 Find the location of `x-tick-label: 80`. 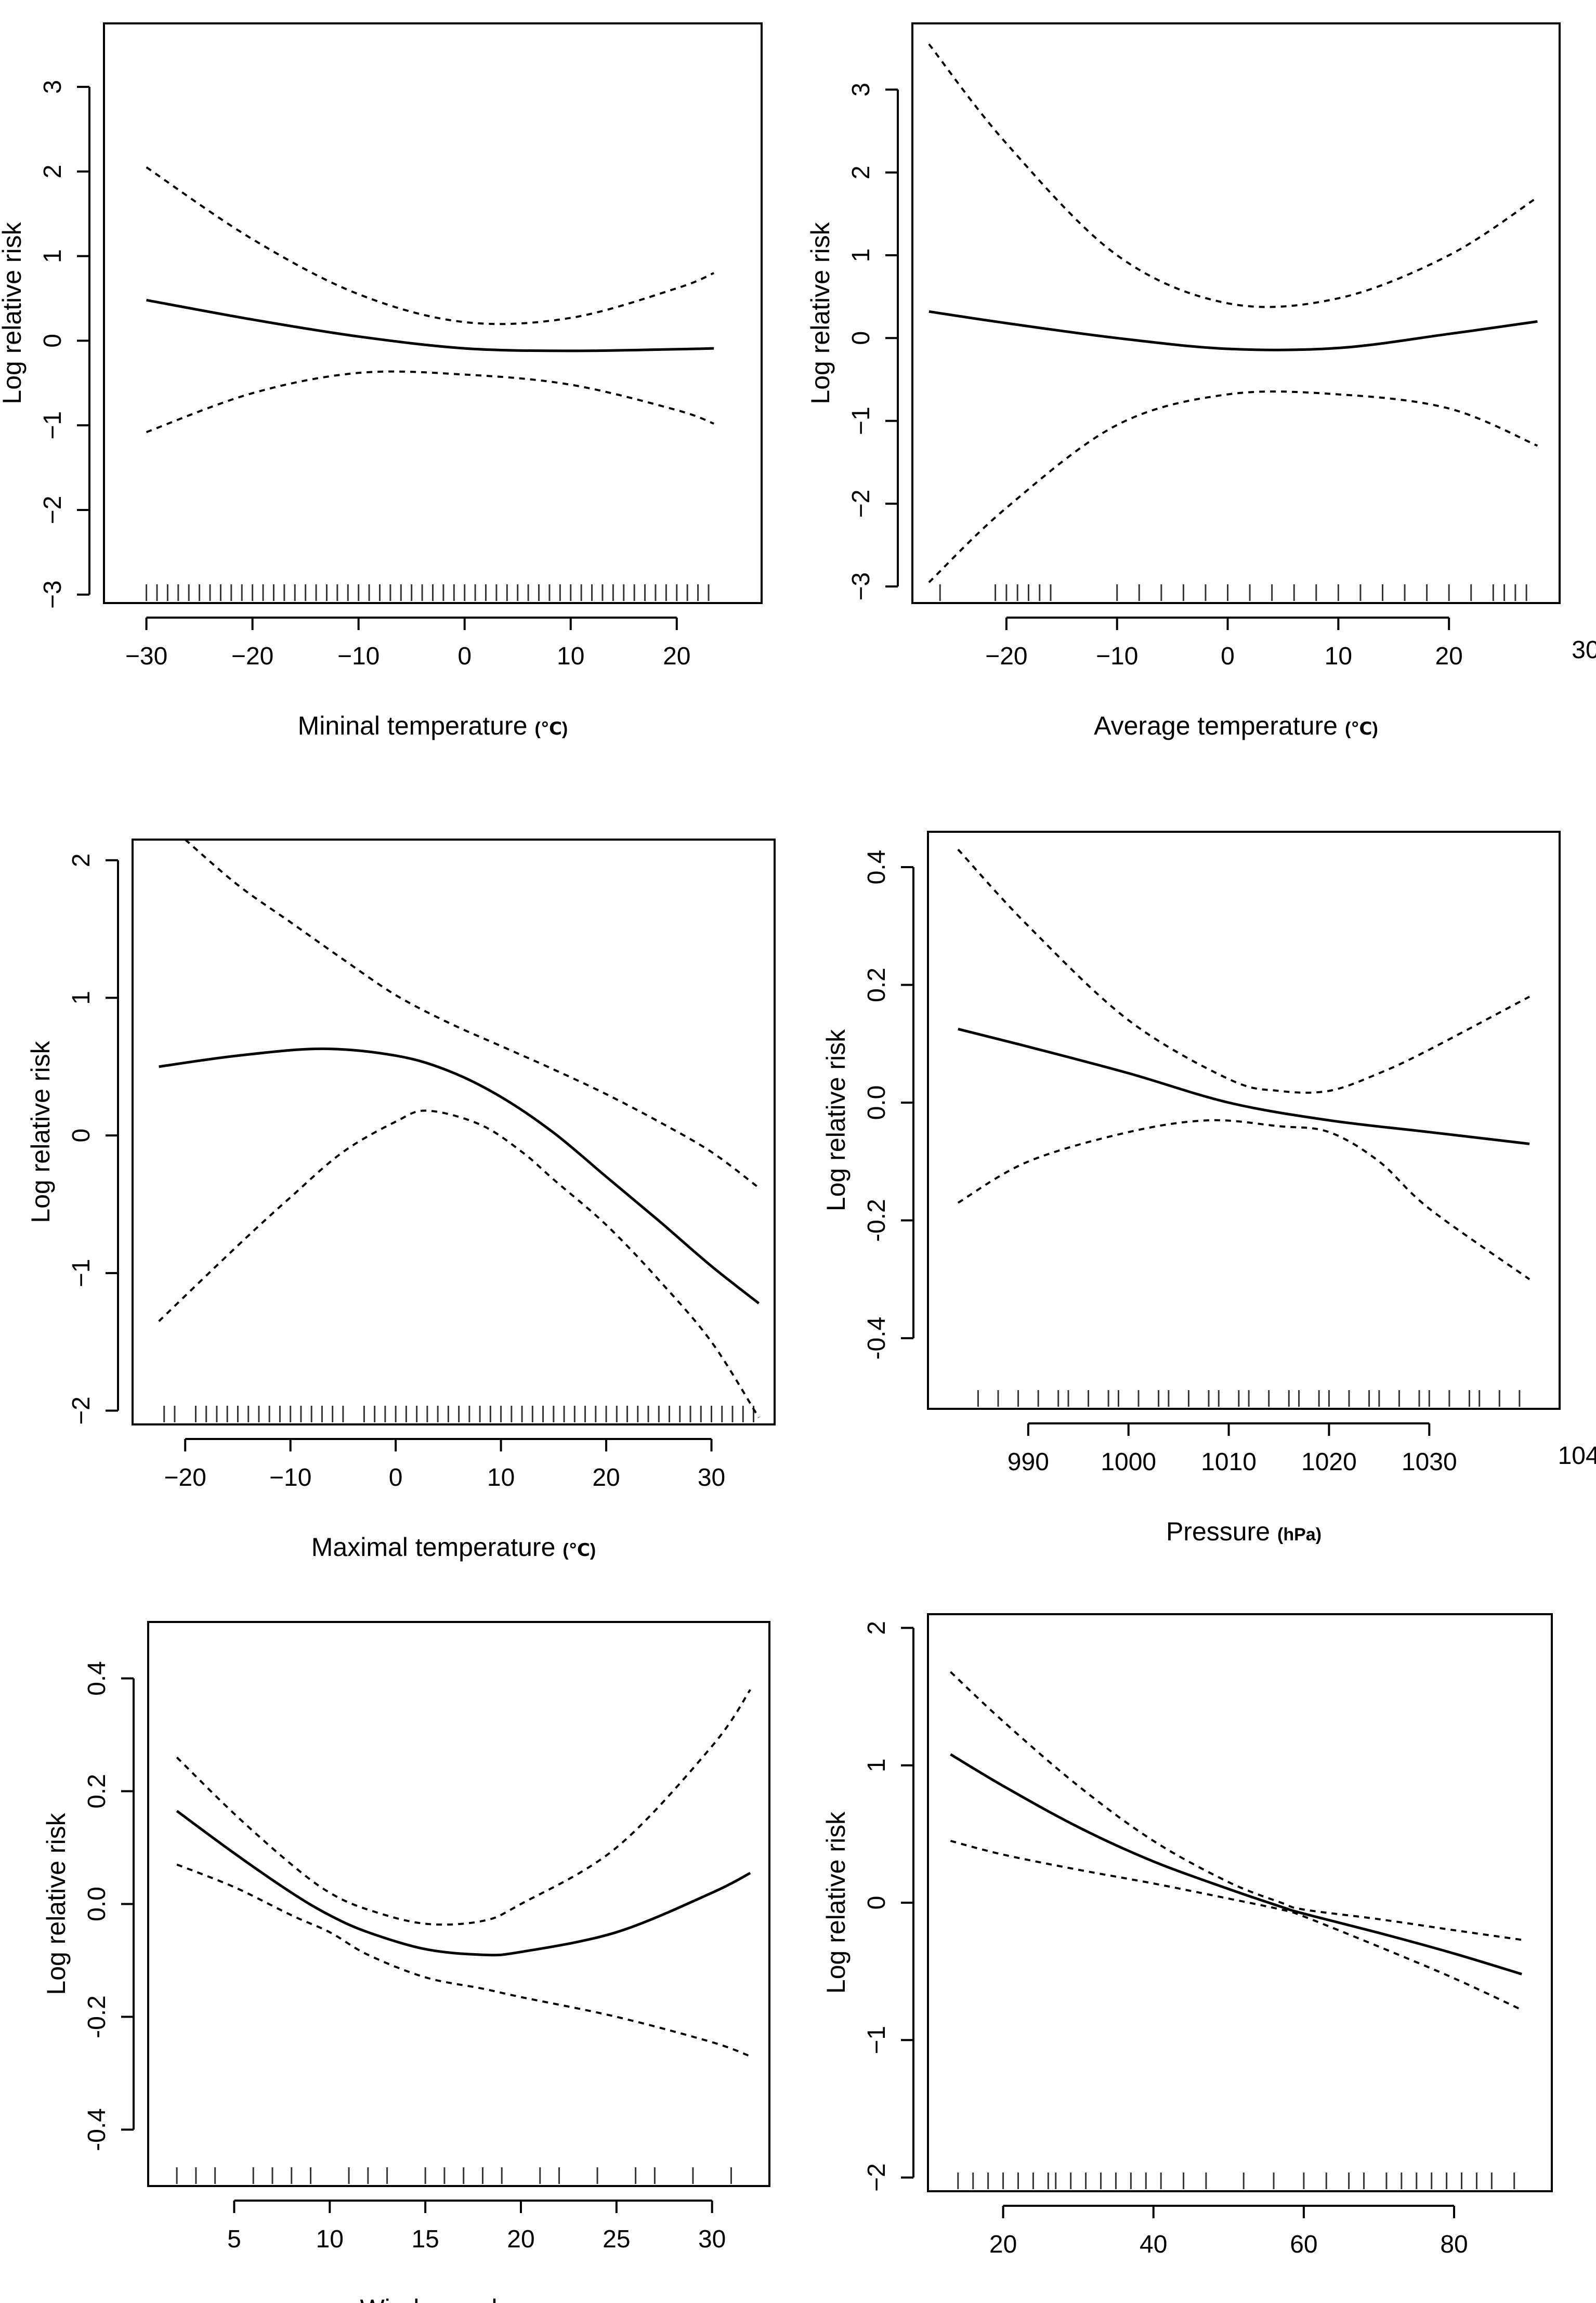

x-tick-label: 80 is located at coordinates (1454, 2244).